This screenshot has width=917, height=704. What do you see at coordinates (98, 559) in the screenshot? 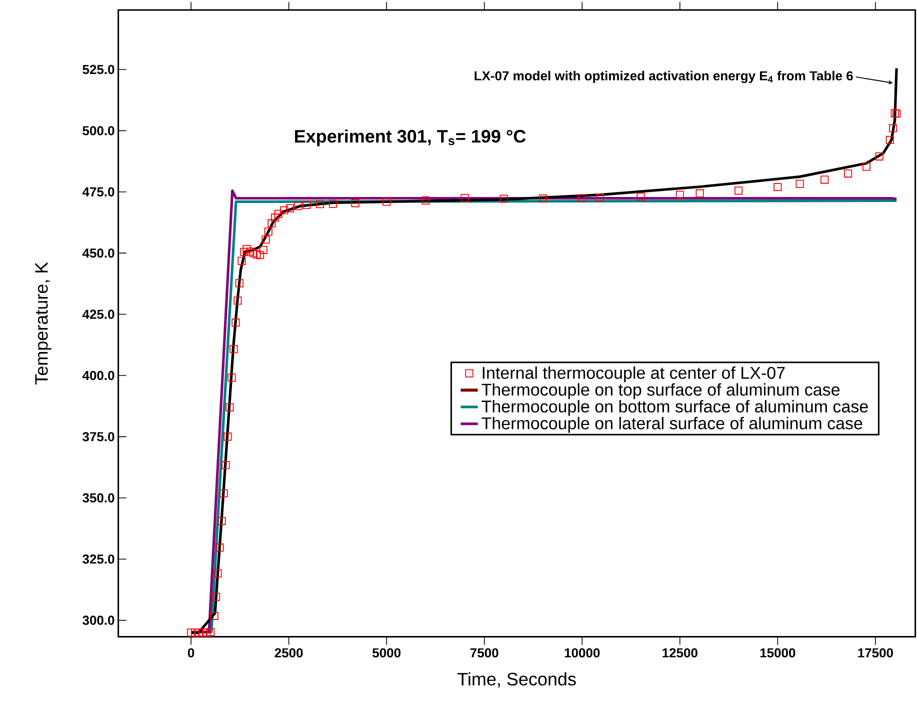
I see `y-tick-label: 325.0` at bounding box center [98, 559].